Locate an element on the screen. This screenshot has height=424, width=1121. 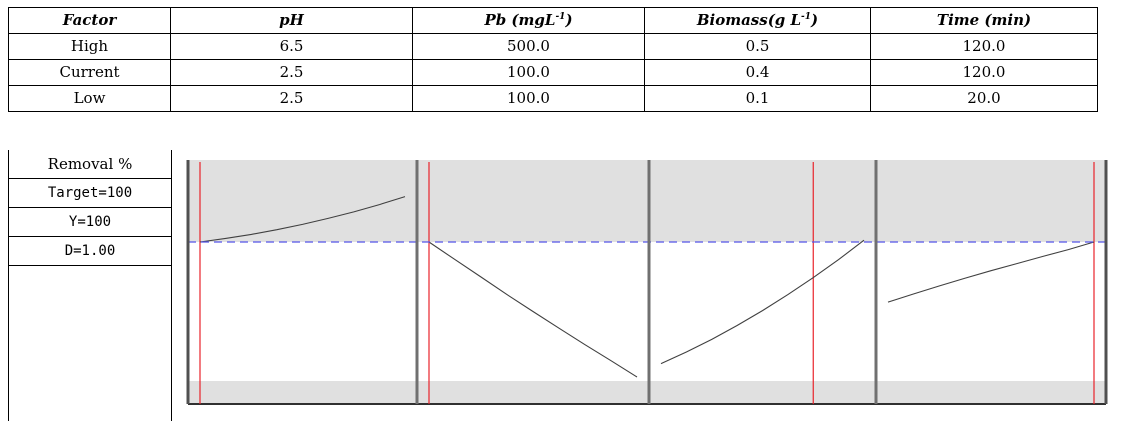
header-time: Time (min) is located at coordinates (984, 20).